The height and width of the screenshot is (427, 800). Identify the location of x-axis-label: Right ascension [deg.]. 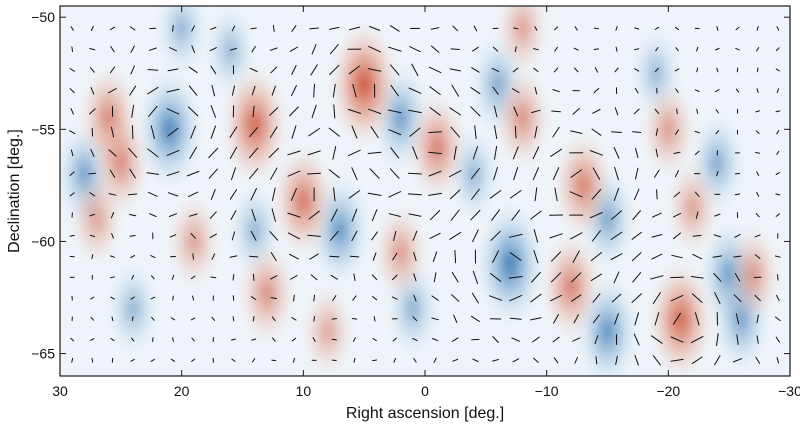
(425, 413).